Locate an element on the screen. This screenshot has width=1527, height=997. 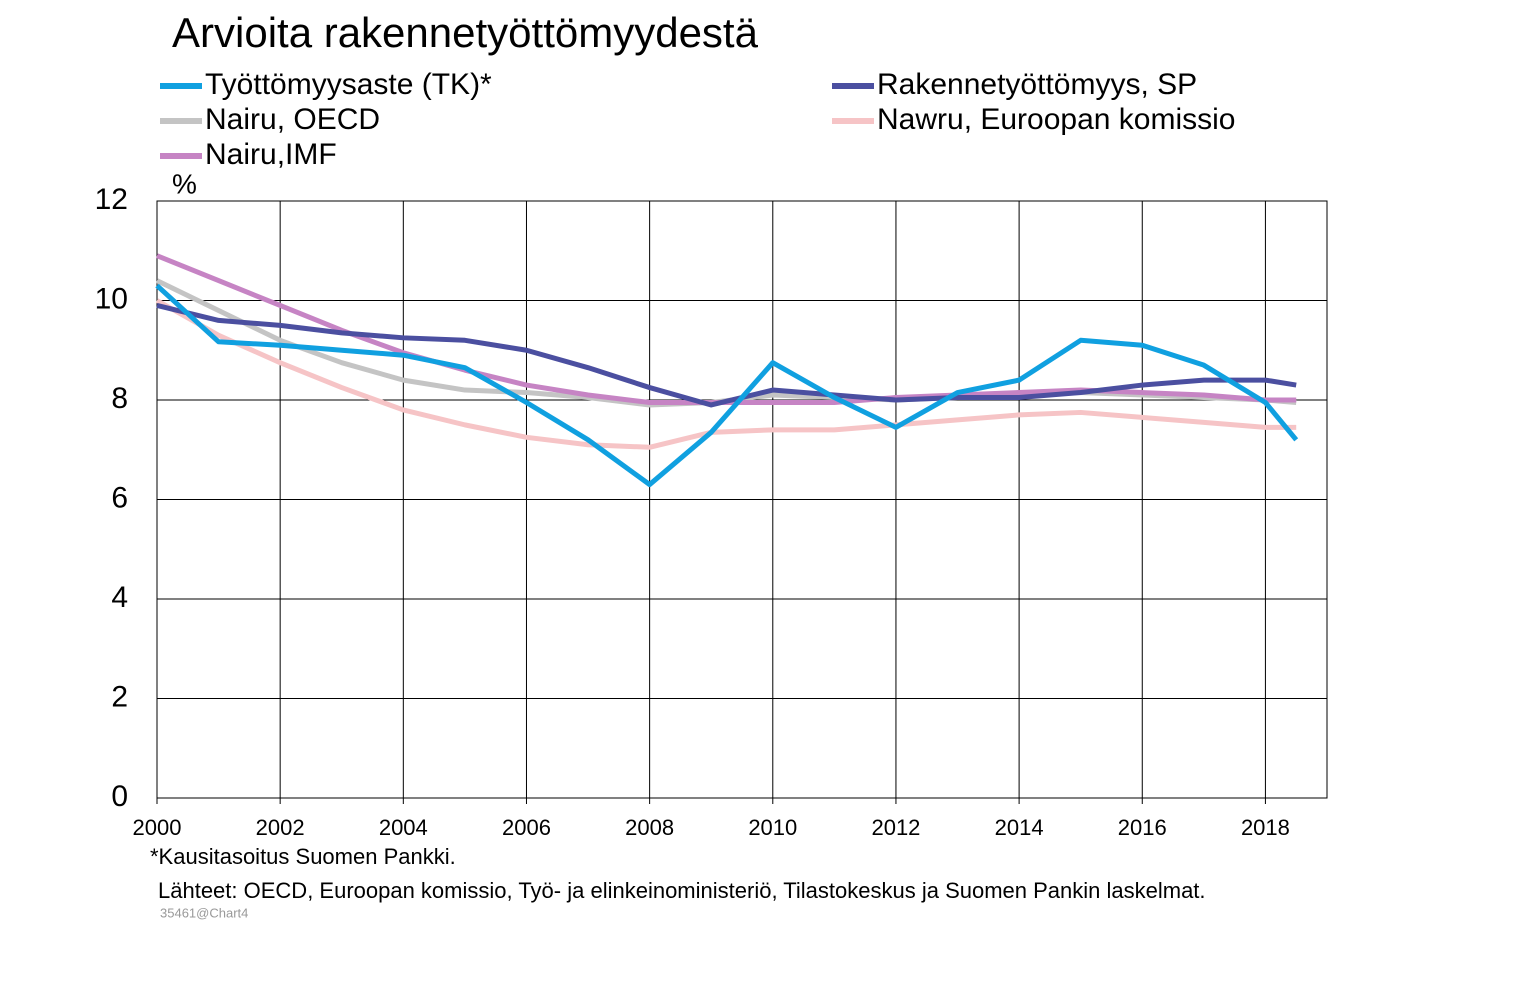
footnote: *Kausitasoitus Suomen Pankki. is located at coordinates (303, 856).